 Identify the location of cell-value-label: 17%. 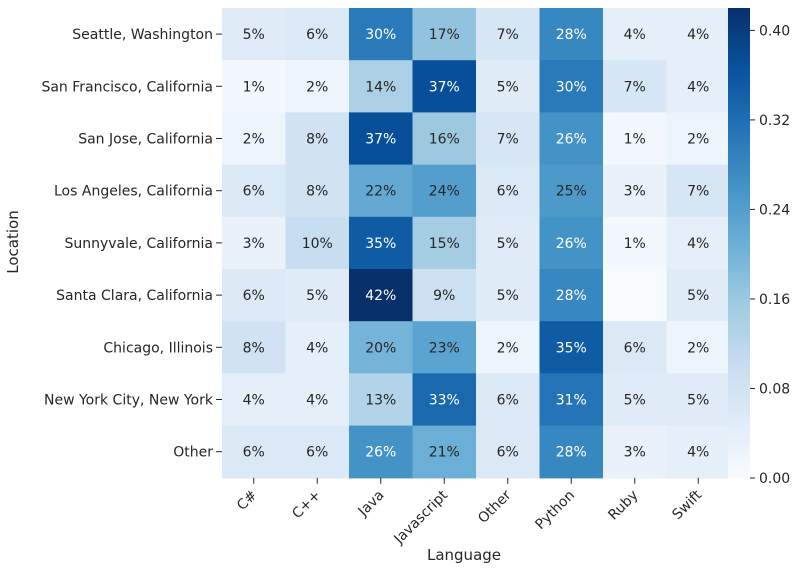
(444, 35).